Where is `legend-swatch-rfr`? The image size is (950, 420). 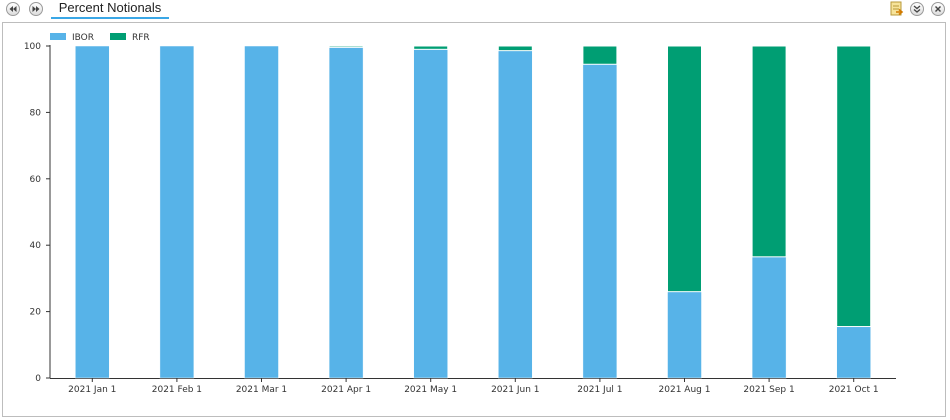 legend-swatch-rfr is located at coordinates (118, 36).